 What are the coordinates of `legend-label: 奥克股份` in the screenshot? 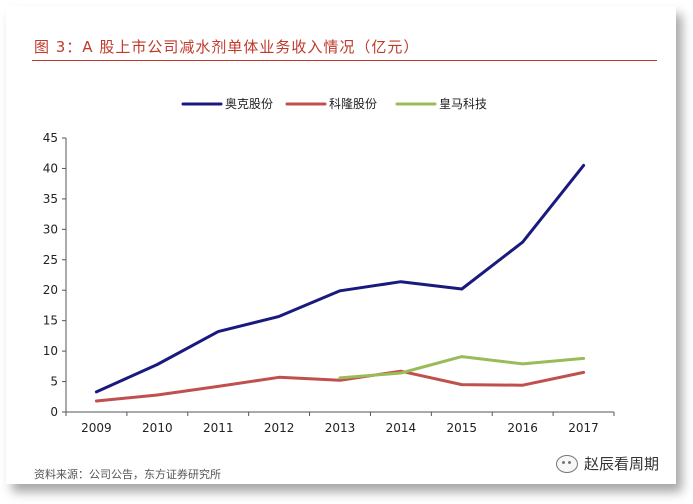 It's located at (249, 104).